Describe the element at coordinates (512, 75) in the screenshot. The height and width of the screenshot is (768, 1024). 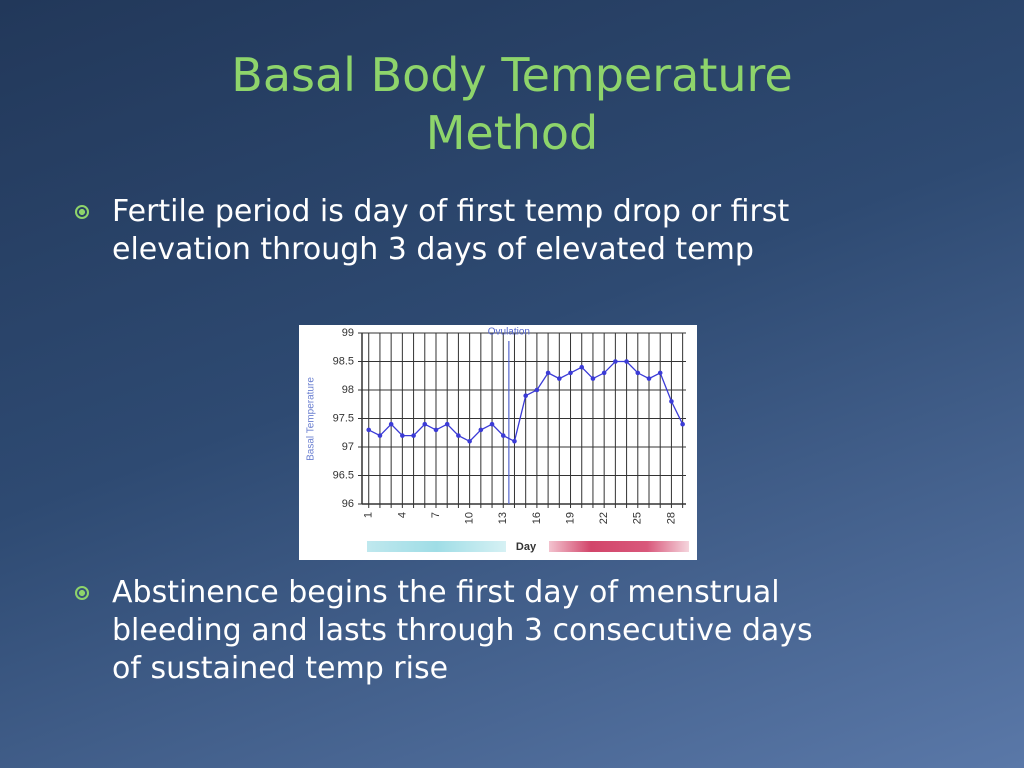
I see `title-line: Basal Body Temperature` at that location.